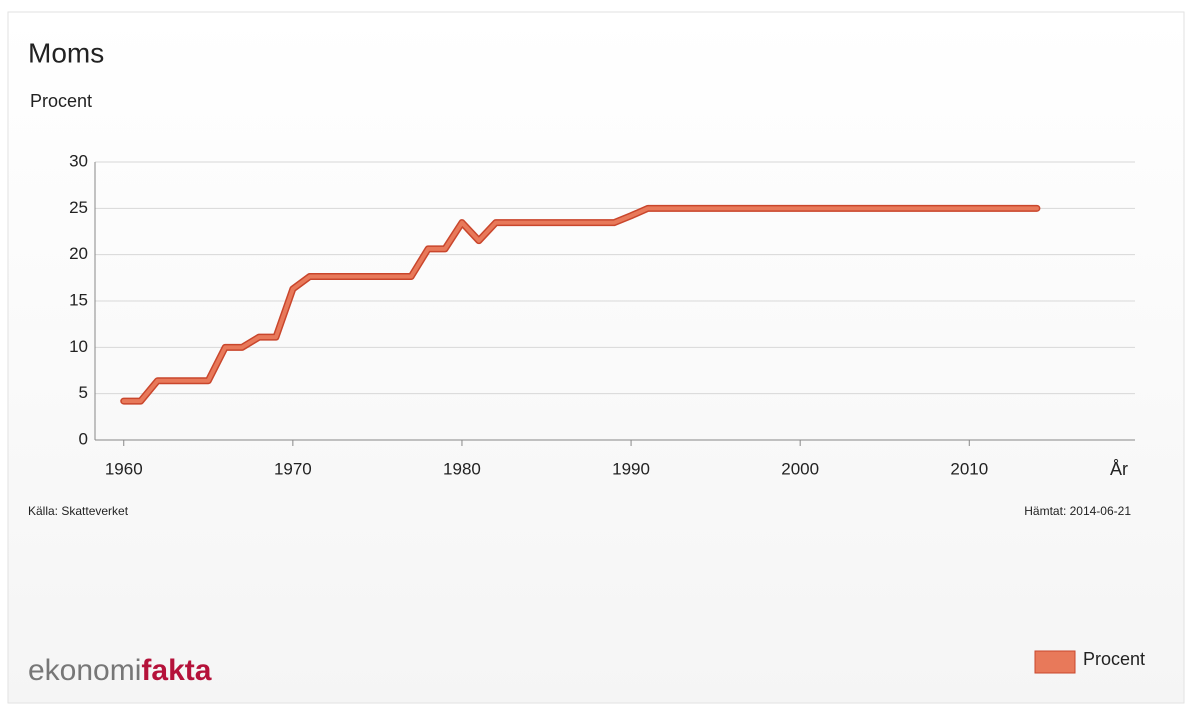  I want to click on y-axis-label: Procent, so click(61, 101).